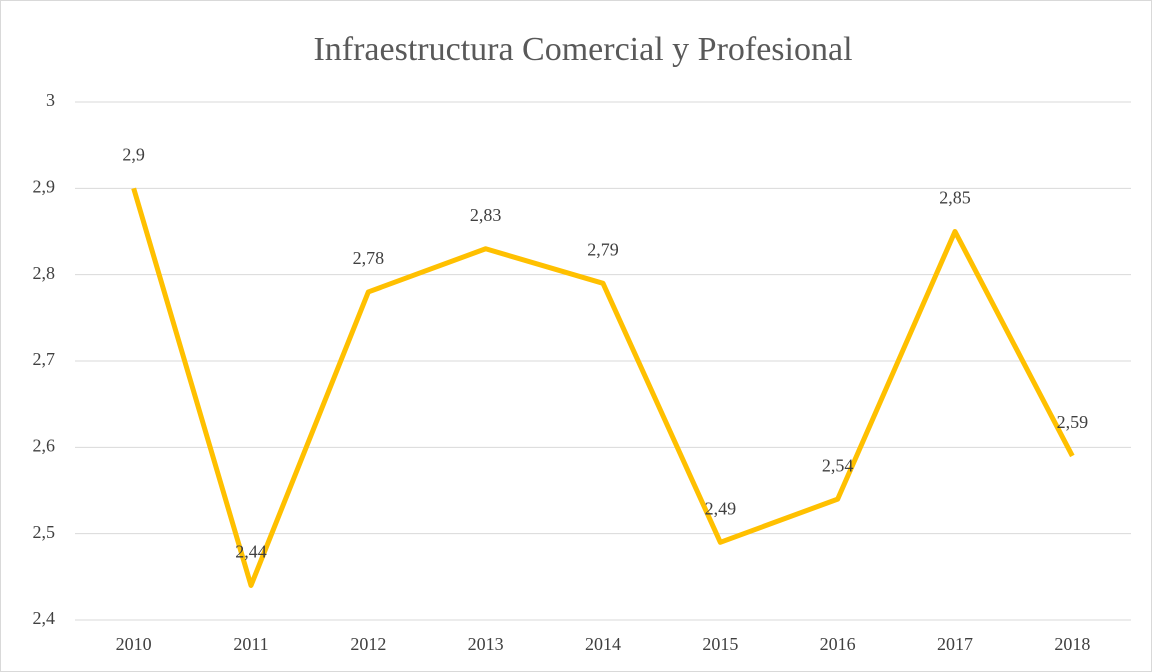 This screenshot has height=672, width=1152. What do you see at coordinates (368, 644) in the screenshot?
I see `x-tick-label: 2012` at bounding box center [368, 644].